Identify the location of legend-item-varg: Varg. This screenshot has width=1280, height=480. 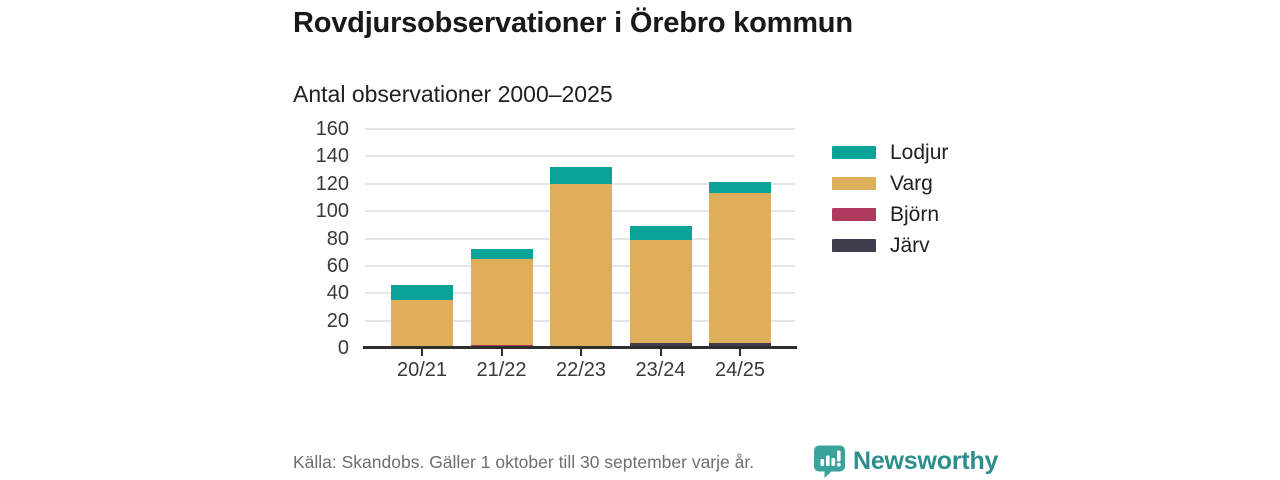
(890, 183).